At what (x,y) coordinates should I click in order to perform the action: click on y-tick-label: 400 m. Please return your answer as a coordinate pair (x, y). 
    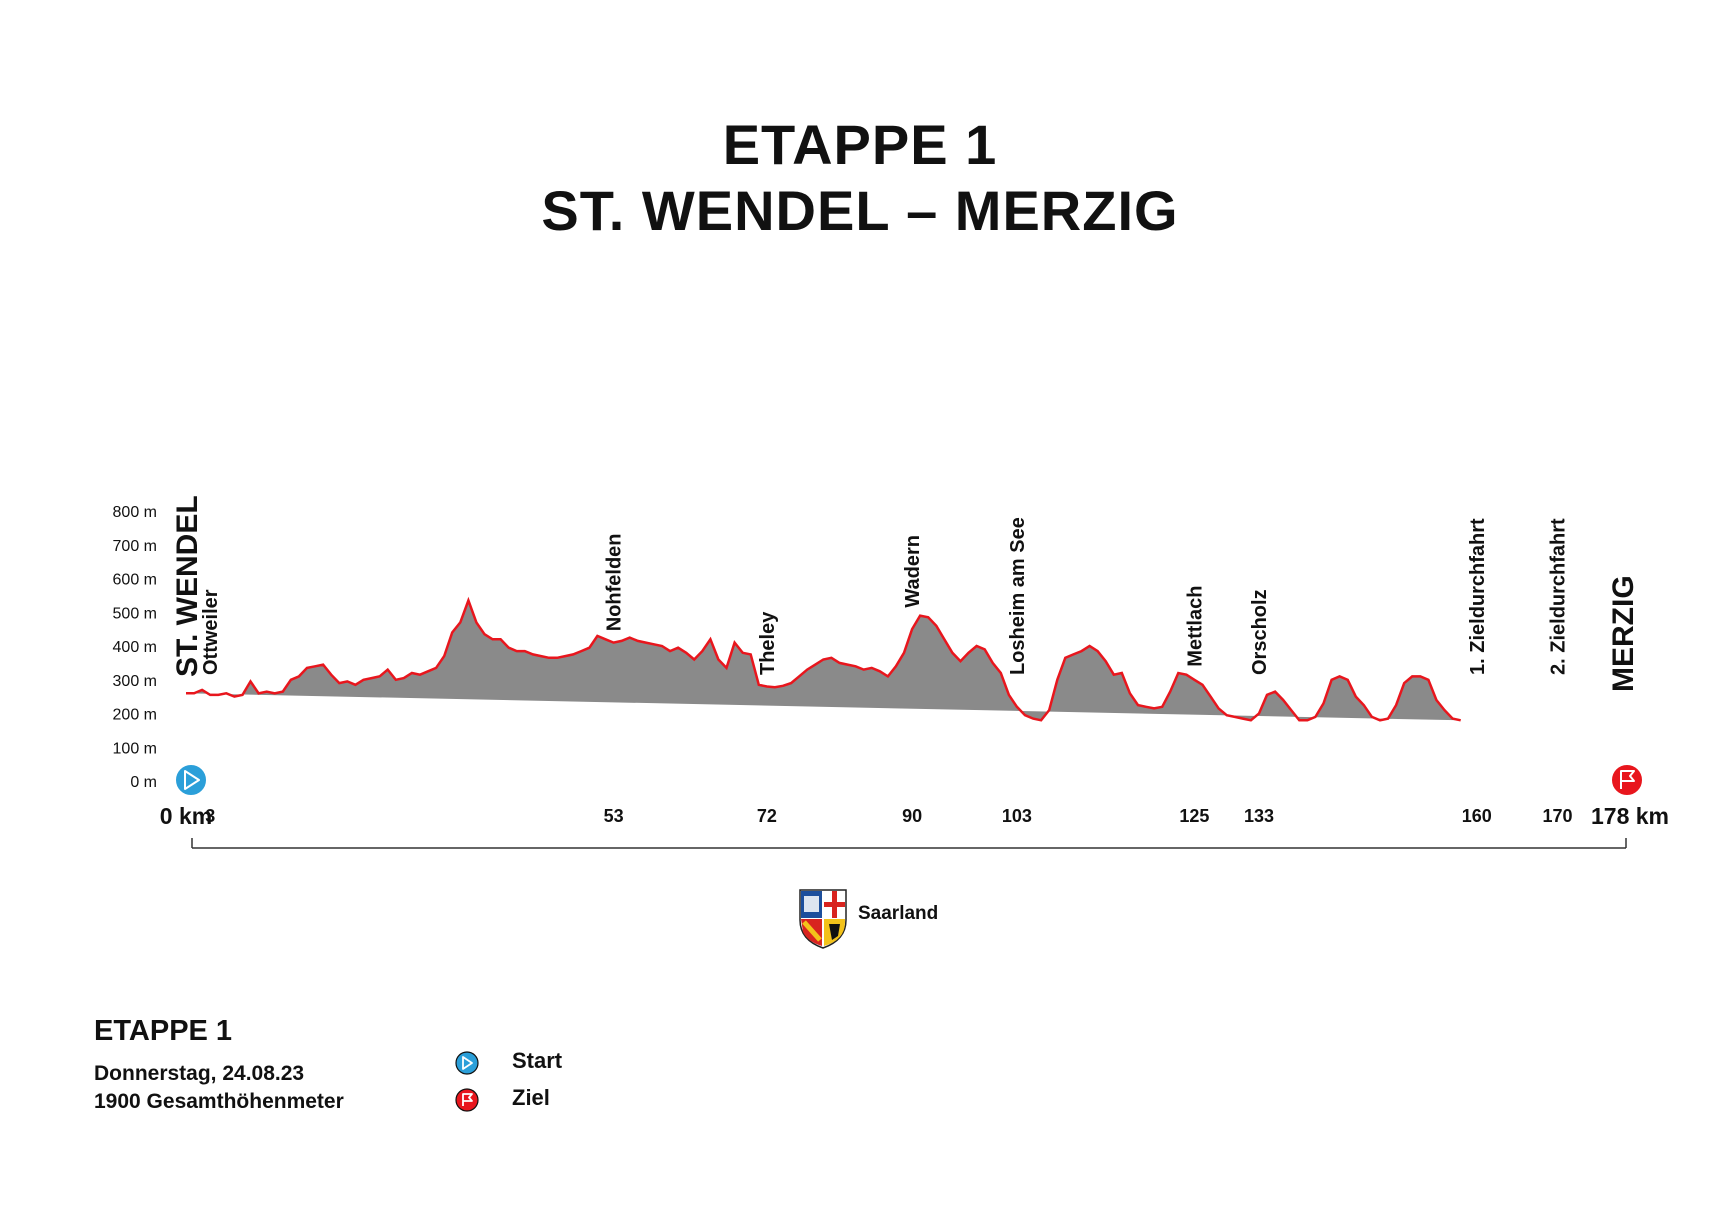
    Looking at the image, I should click on (135, 647).